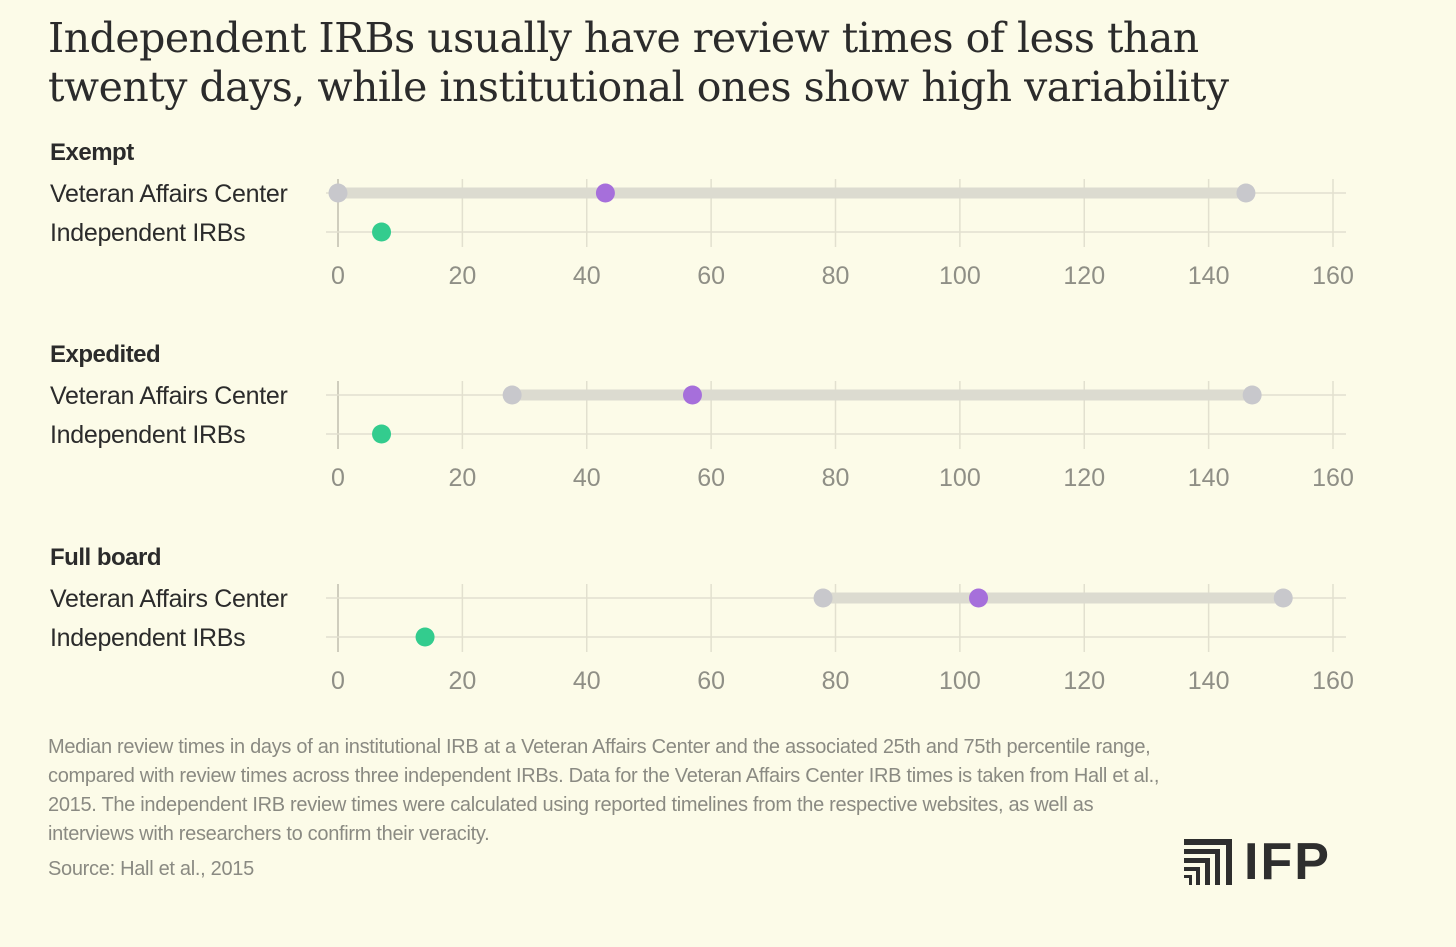  I want to click on chart-source: Source: Hall et al., 2015, so click(151, 869).